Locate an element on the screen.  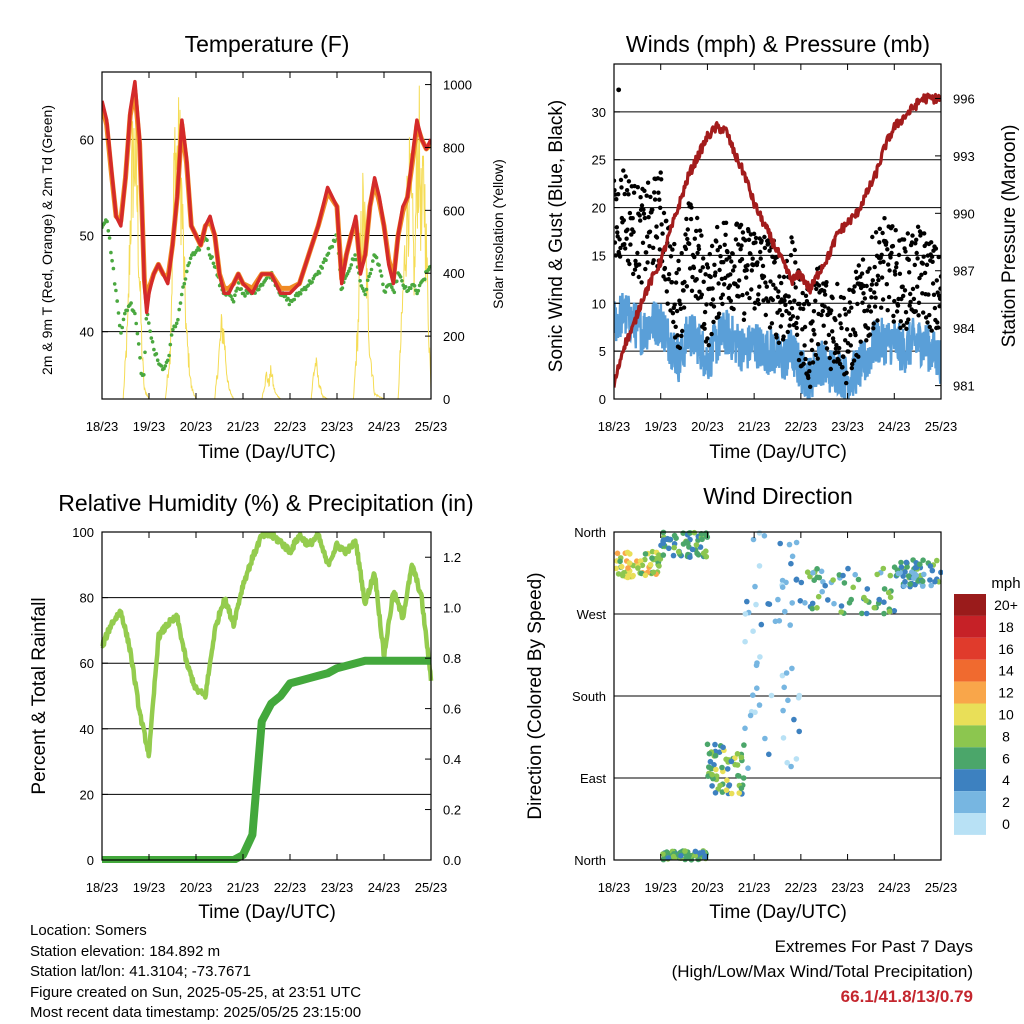
legend-title: mph is located at coordinates (1005, 583).